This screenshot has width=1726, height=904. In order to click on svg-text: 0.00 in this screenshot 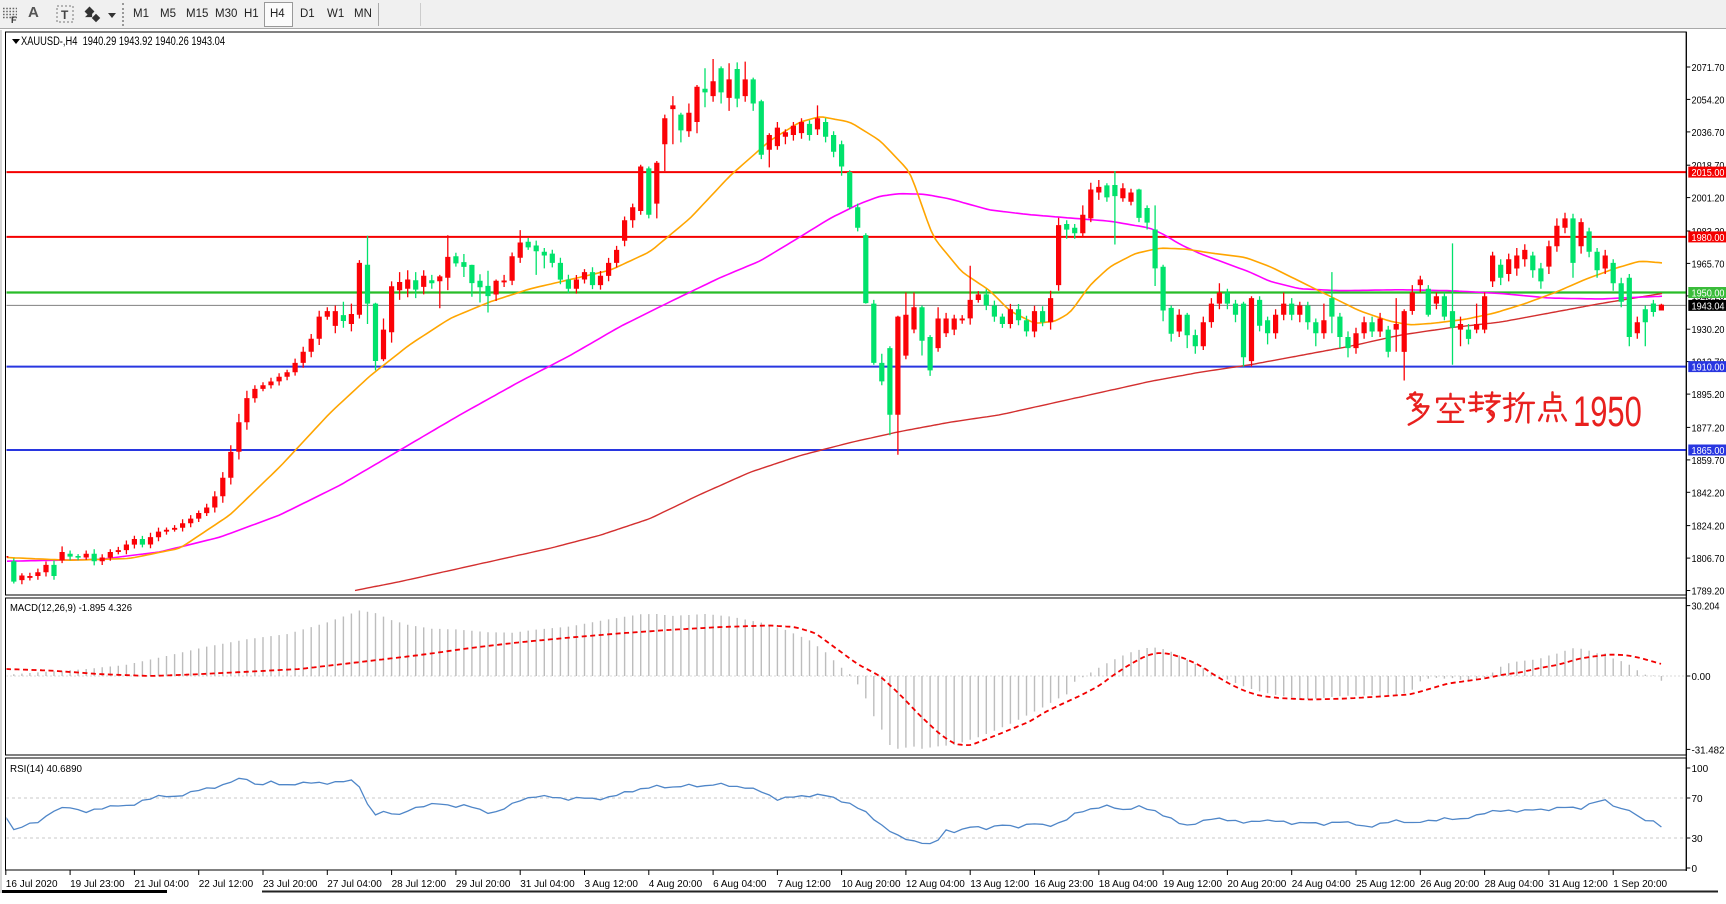, I will do `click(1701, 677)`.